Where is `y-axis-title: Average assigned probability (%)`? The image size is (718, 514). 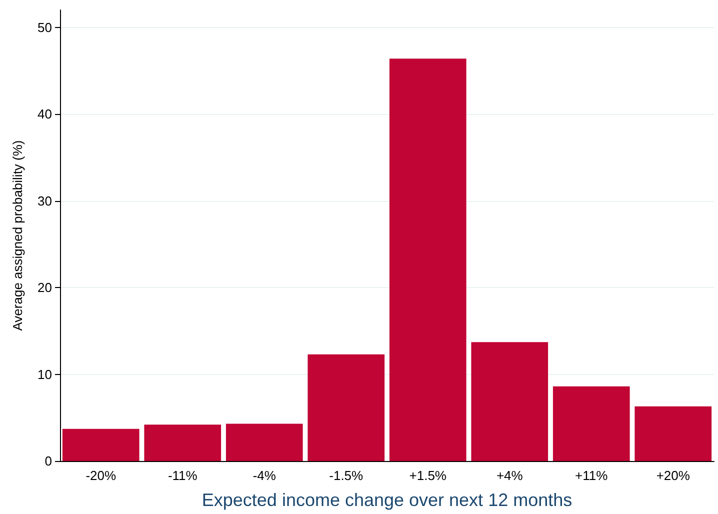
y-axis-title: Average assigned probability (%) is located at coordinates (17, 235).